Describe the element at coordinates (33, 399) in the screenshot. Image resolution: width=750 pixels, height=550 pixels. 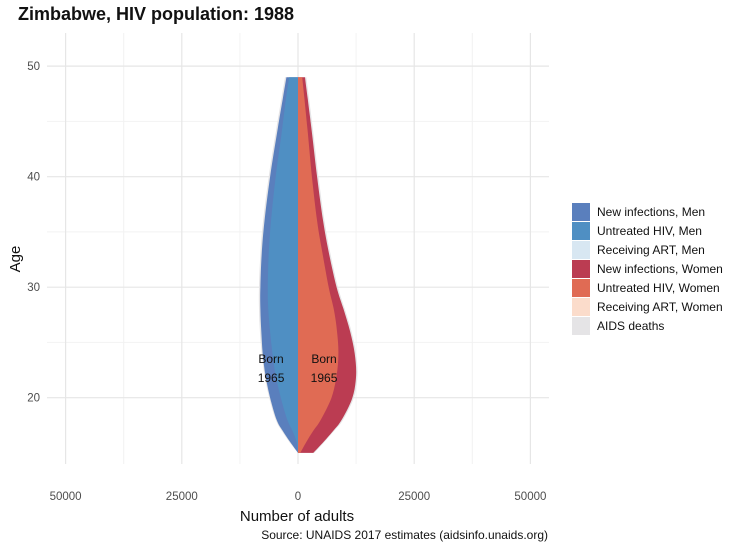
I see `y-tick-label: 20` at that location.